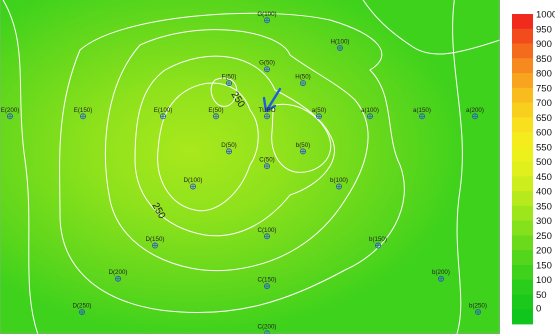 This screenshot has width=555, height=334. I want to click on station-label: F(50), so click(229, 77).